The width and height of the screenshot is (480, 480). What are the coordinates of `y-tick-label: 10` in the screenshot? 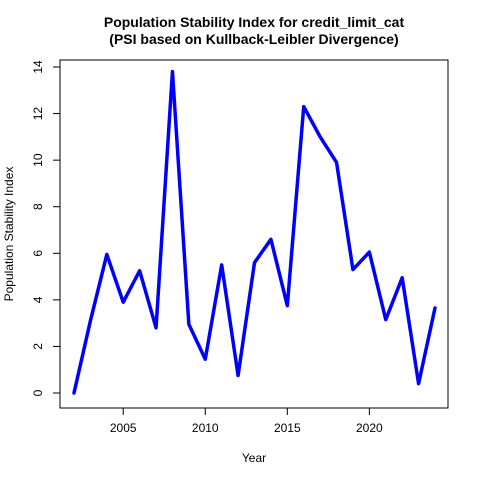 It's located at (38, 160).